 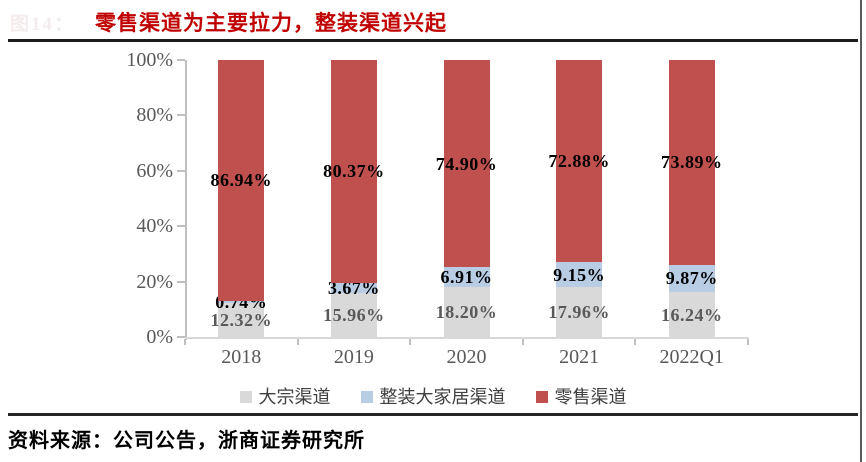 I want to click on x-axis-category-label: 2022Q1, so click(x=691, y=357).